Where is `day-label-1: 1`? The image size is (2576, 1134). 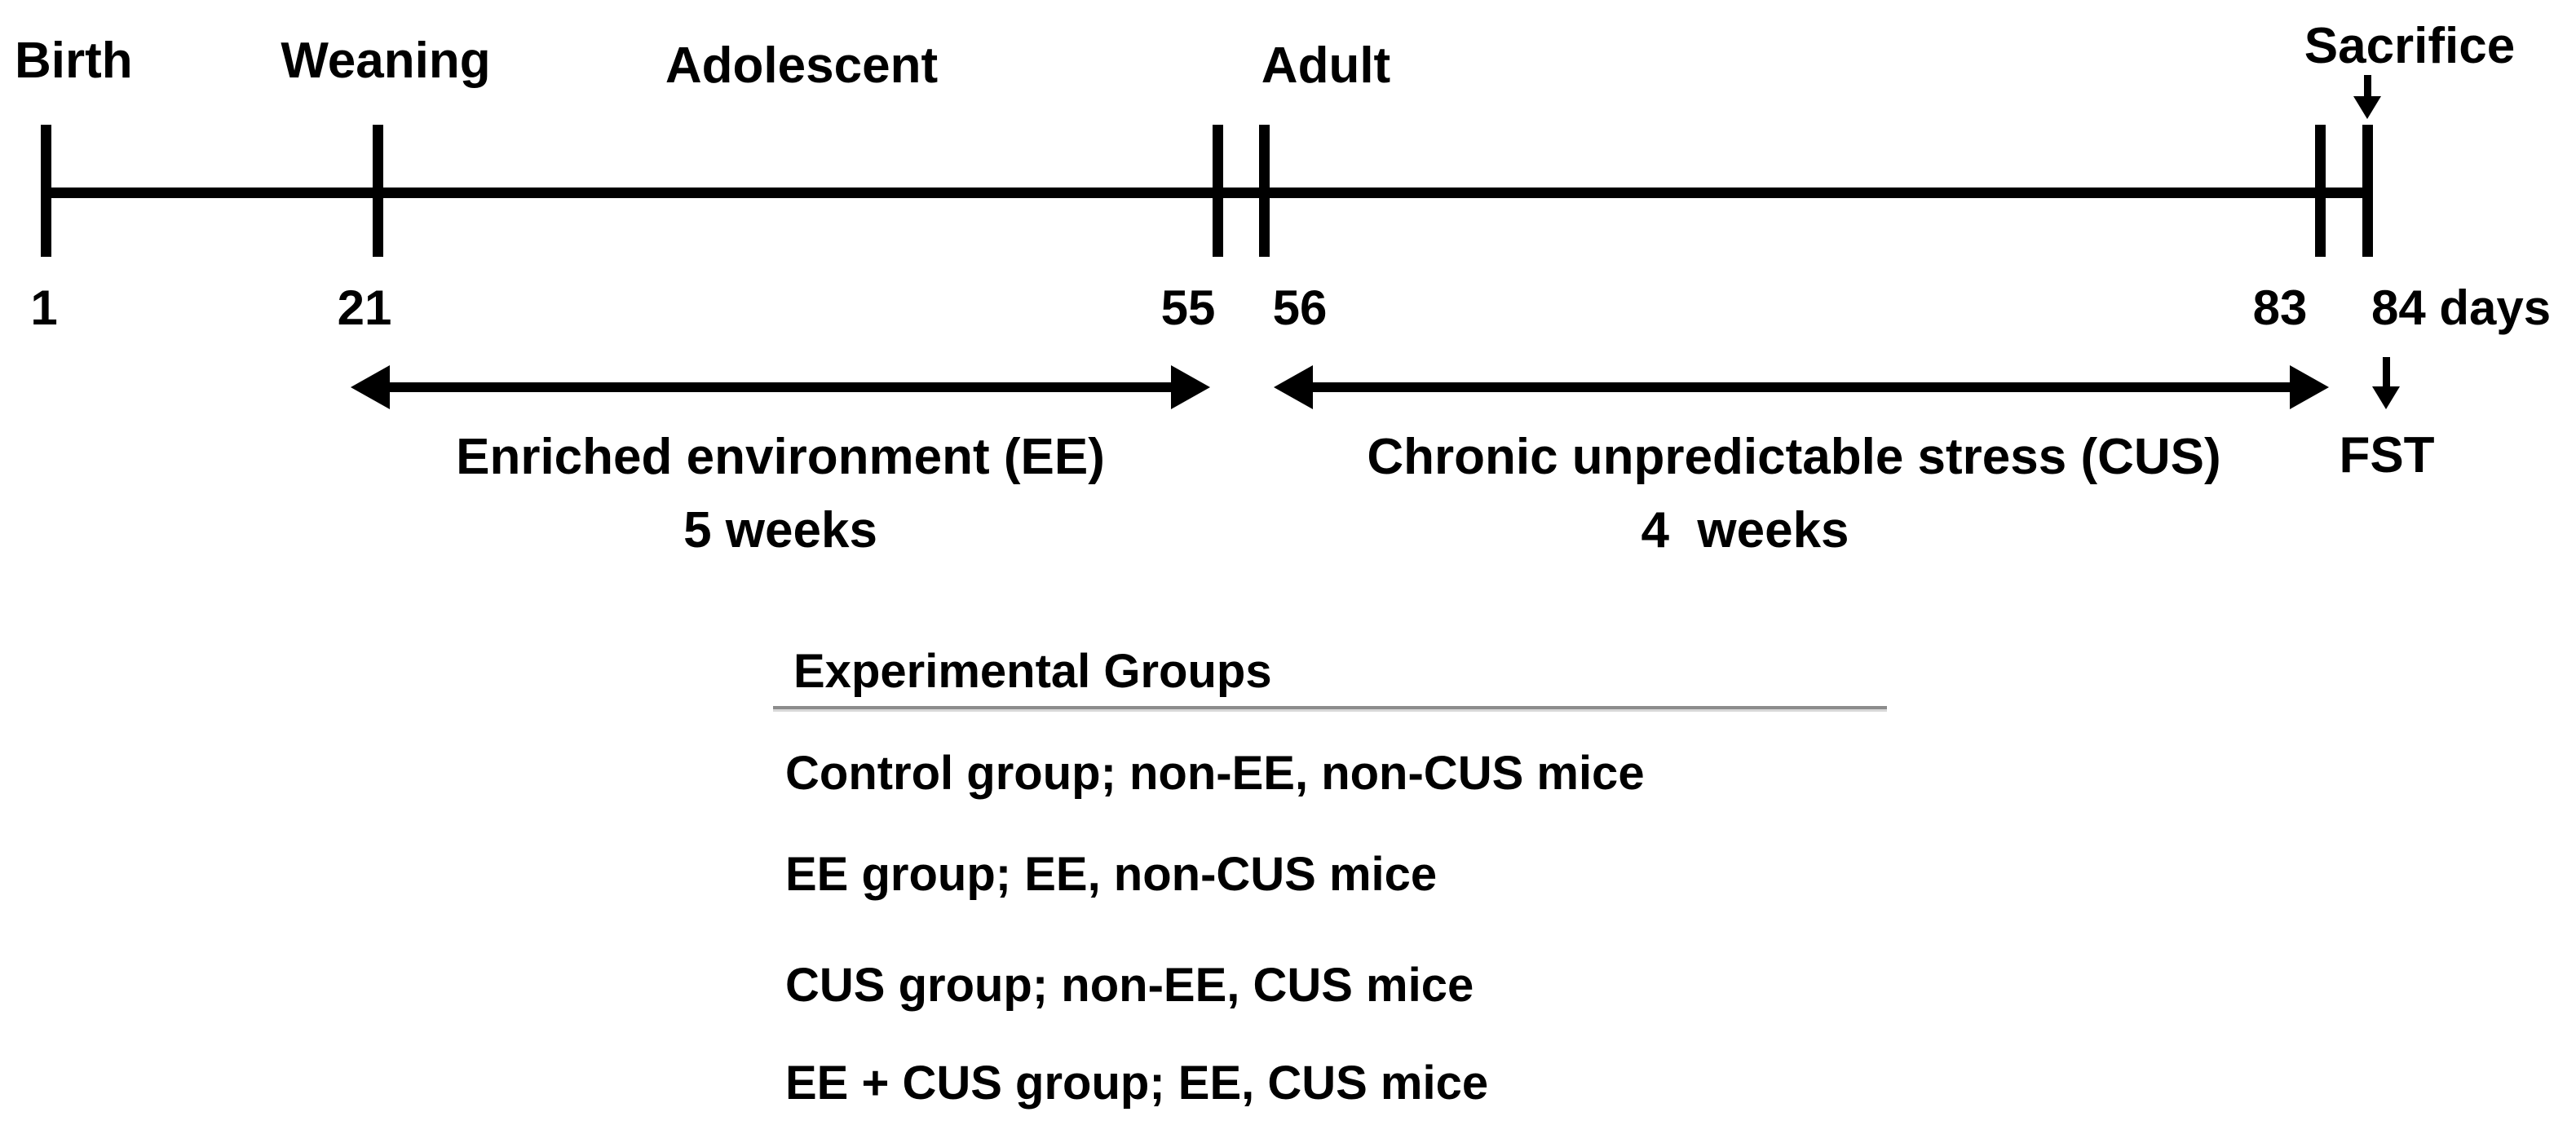
day-label-1: 1 is located at coordinates (44, 307).